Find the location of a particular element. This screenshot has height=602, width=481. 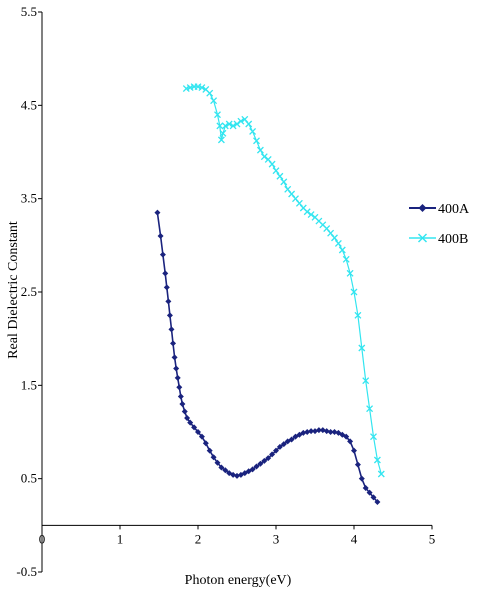

y-tick-label: 1.5 is located at coordinates (29, 384).